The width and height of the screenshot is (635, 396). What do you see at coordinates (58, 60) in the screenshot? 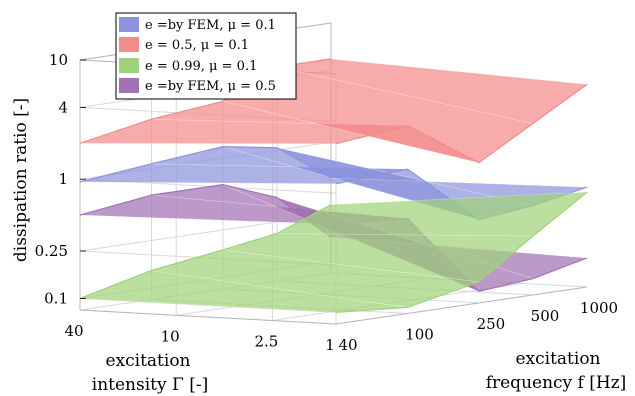
I see `z-tick-label: 10` at bounding box center [58, 60].